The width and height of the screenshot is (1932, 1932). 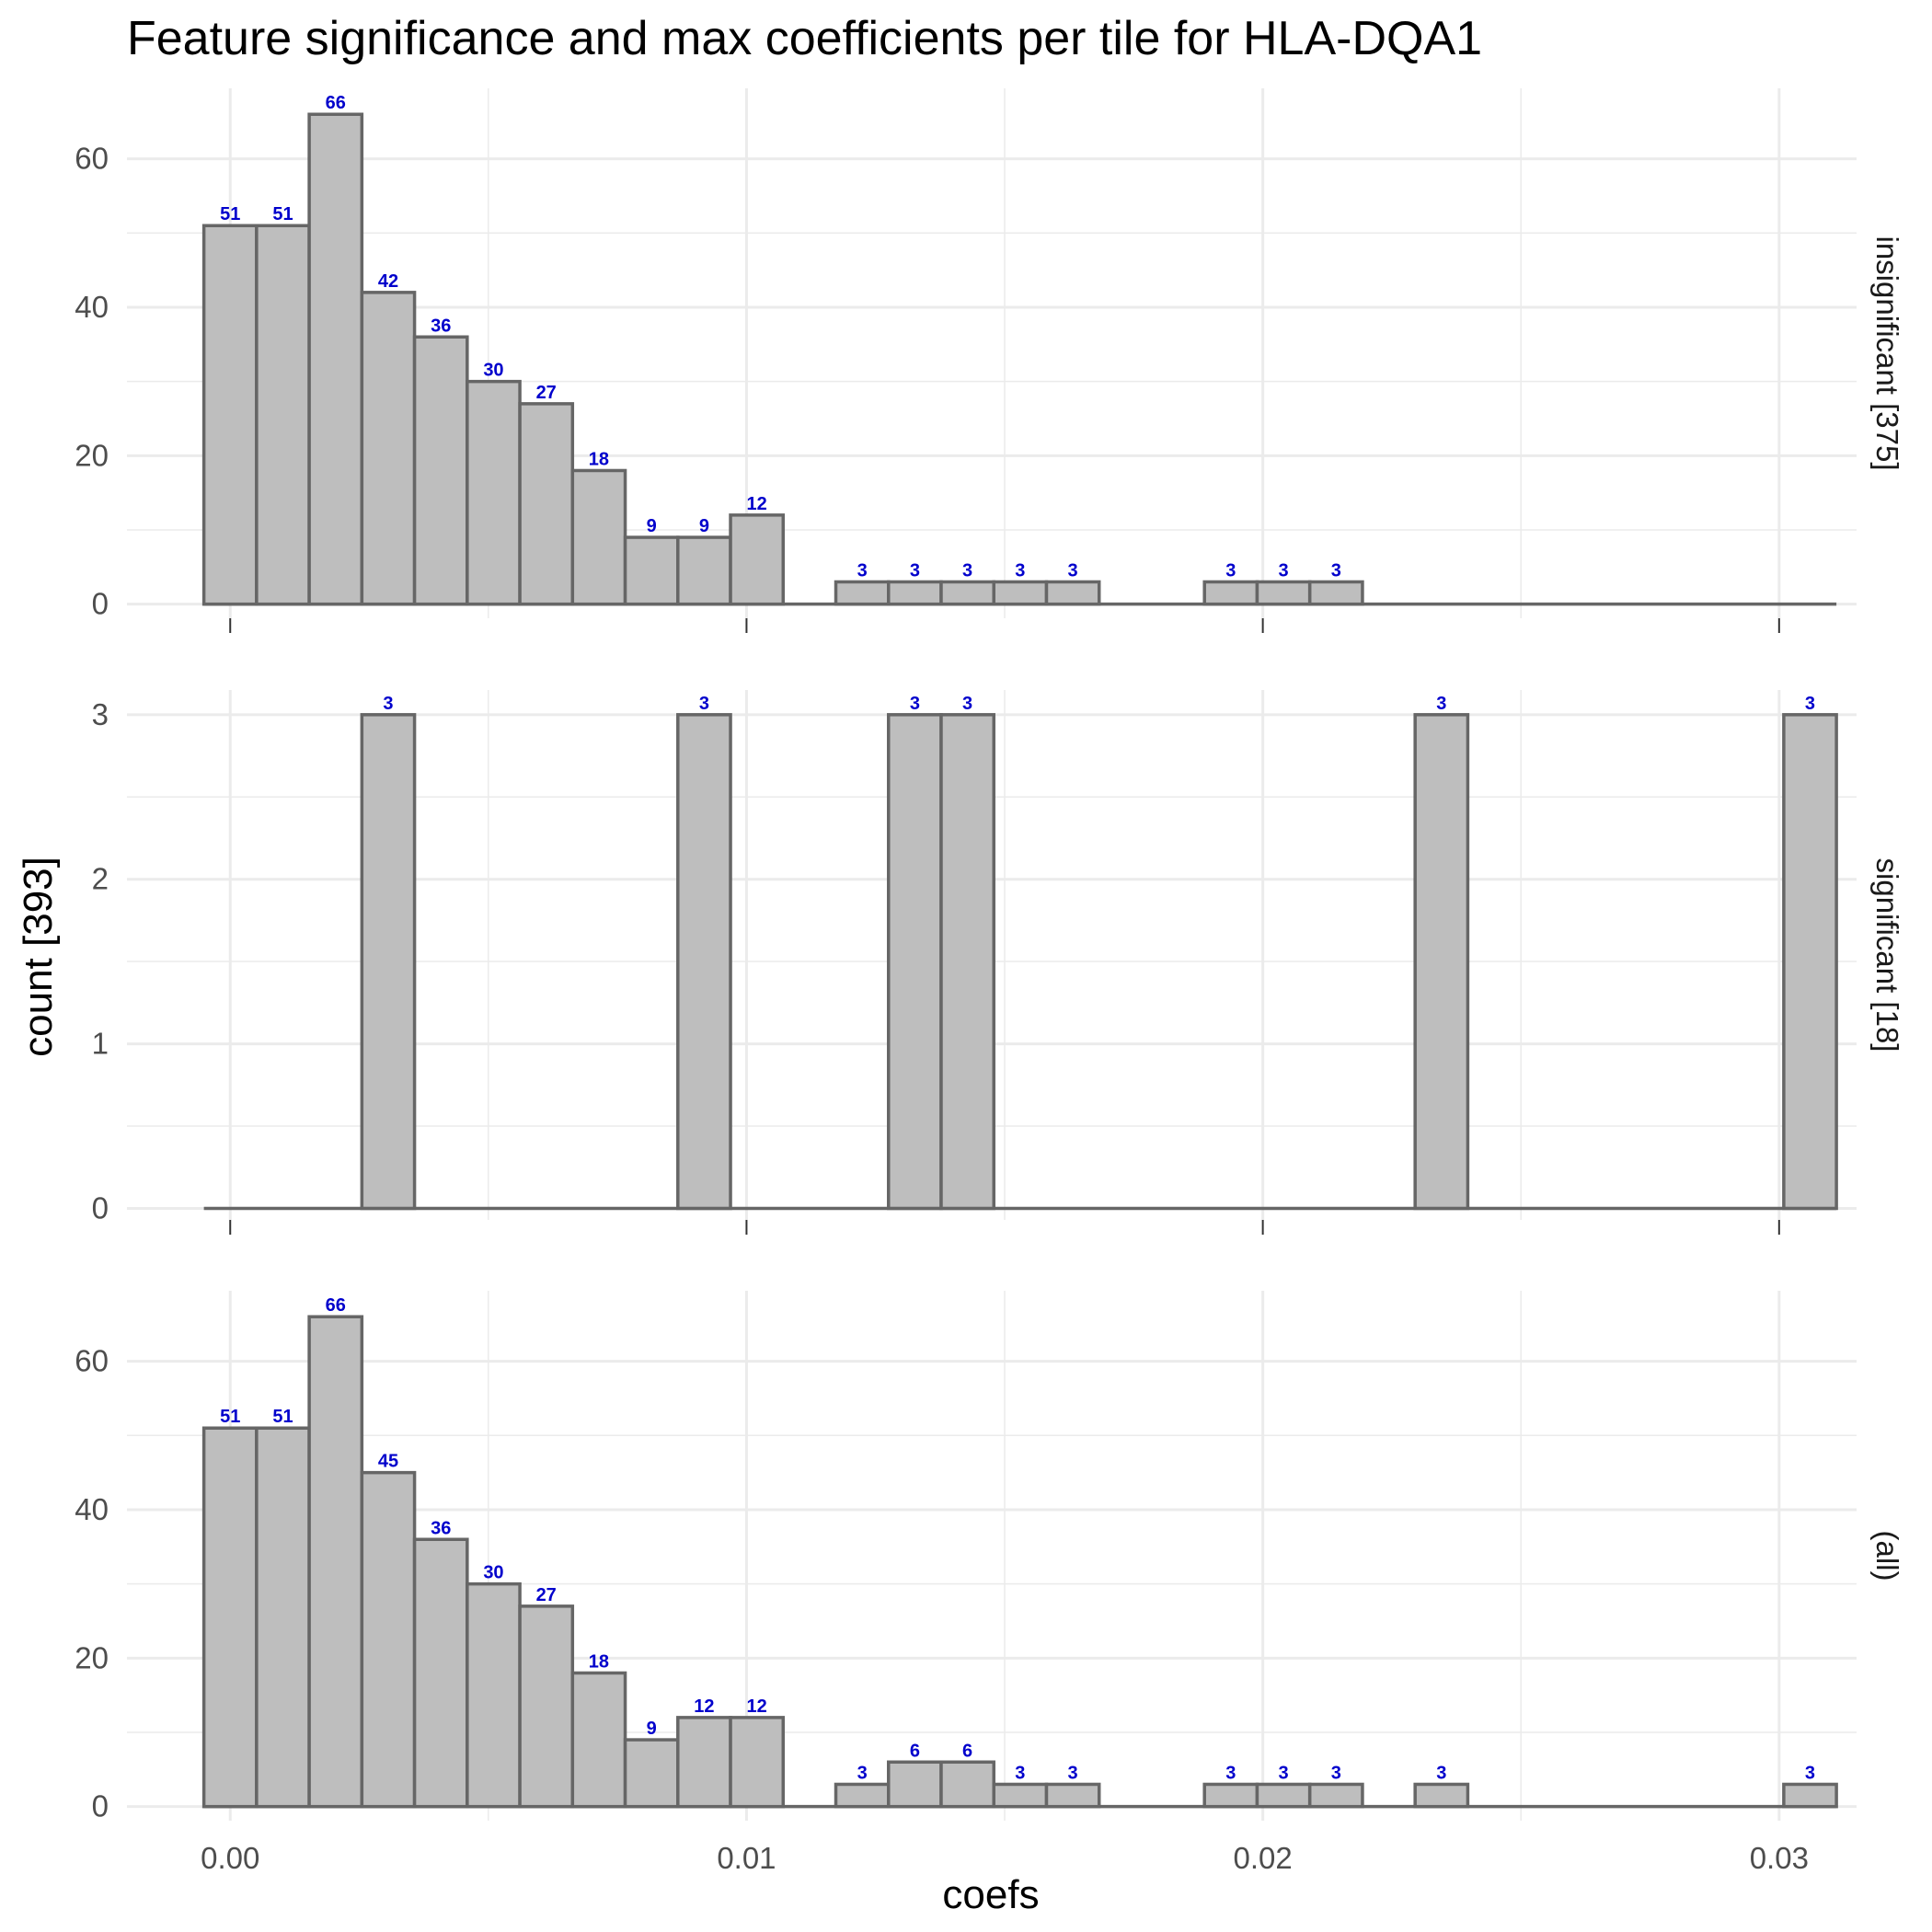 I want to click on x-axis-title: coefs, so click(x=991, y=1894).